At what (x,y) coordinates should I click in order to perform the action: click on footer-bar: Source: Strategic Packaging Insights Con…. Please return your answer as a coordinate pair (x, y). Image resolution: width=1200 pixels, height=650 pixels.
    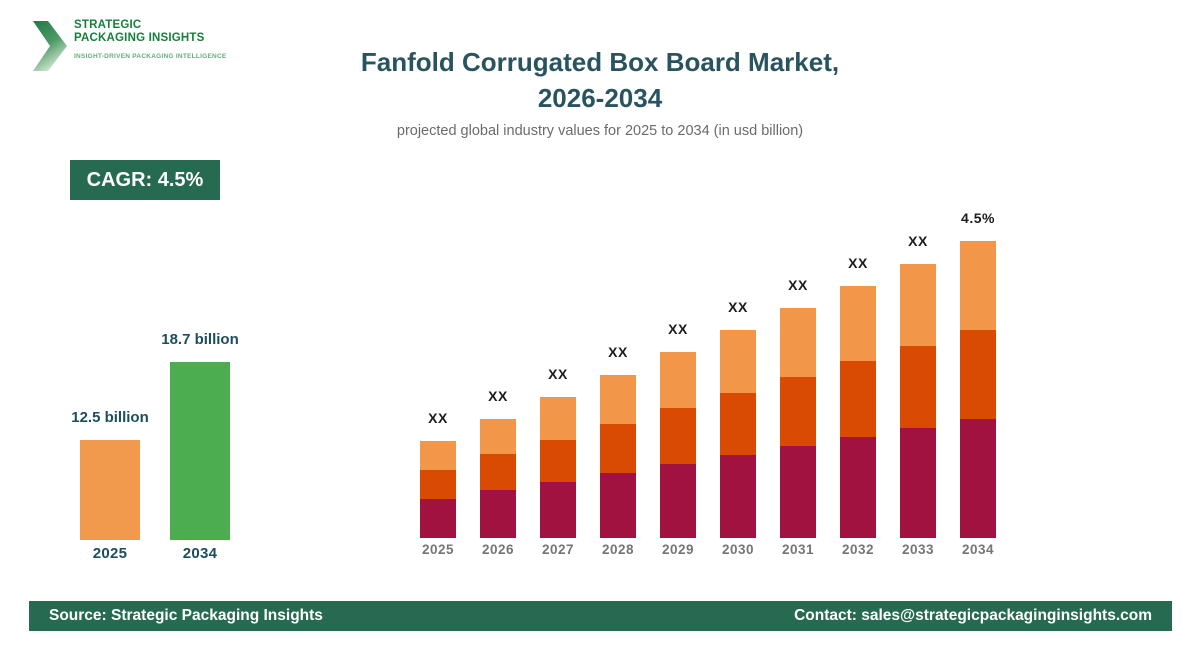
    Looking at the image, I should click on (600, 616).